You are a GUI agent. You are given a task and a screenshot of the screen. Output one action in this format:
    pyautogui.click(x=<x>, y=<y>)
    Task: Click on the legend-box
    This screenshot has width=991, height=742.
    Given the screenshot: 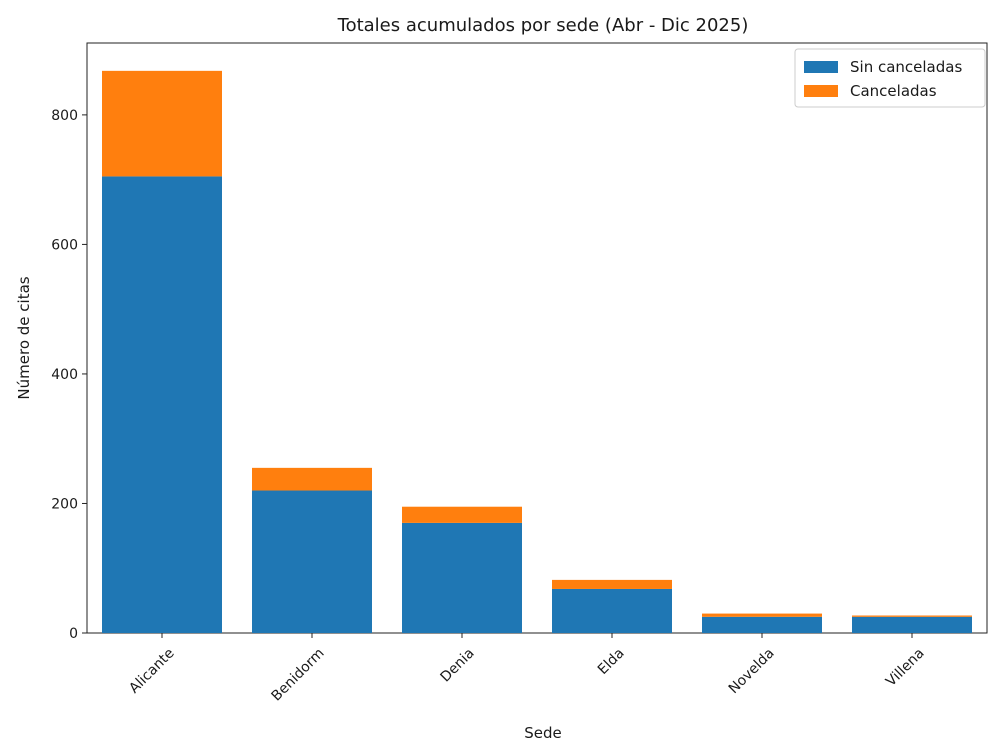 What is the action you would take?
    pyautogui.click(x=890, y=78)
    